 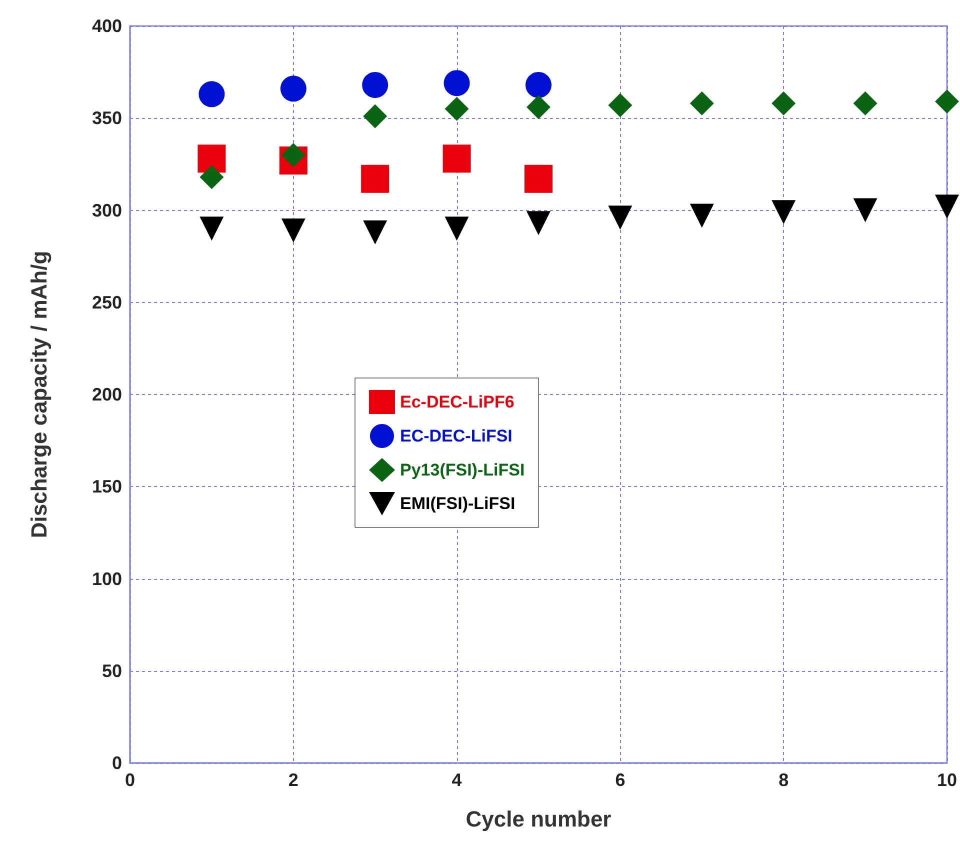 I want to click on x-tick-label: 8, so click(x=783, y=780).